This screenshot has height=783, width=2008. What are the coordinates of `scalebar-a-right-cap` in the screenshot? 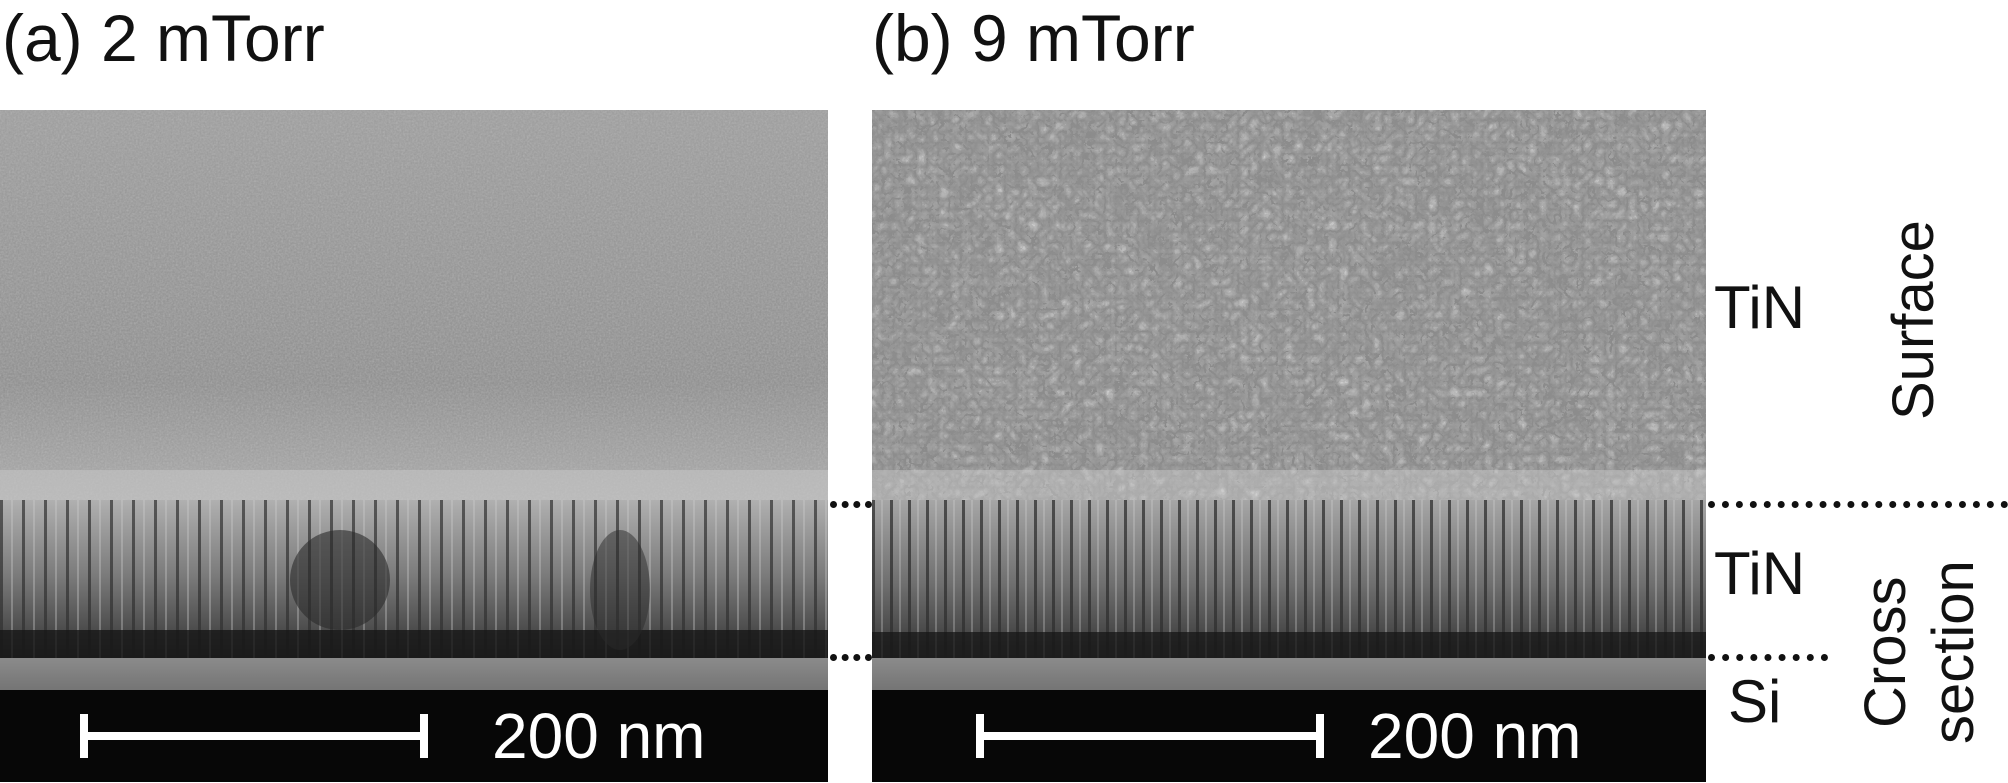 It's located at (424, 736).